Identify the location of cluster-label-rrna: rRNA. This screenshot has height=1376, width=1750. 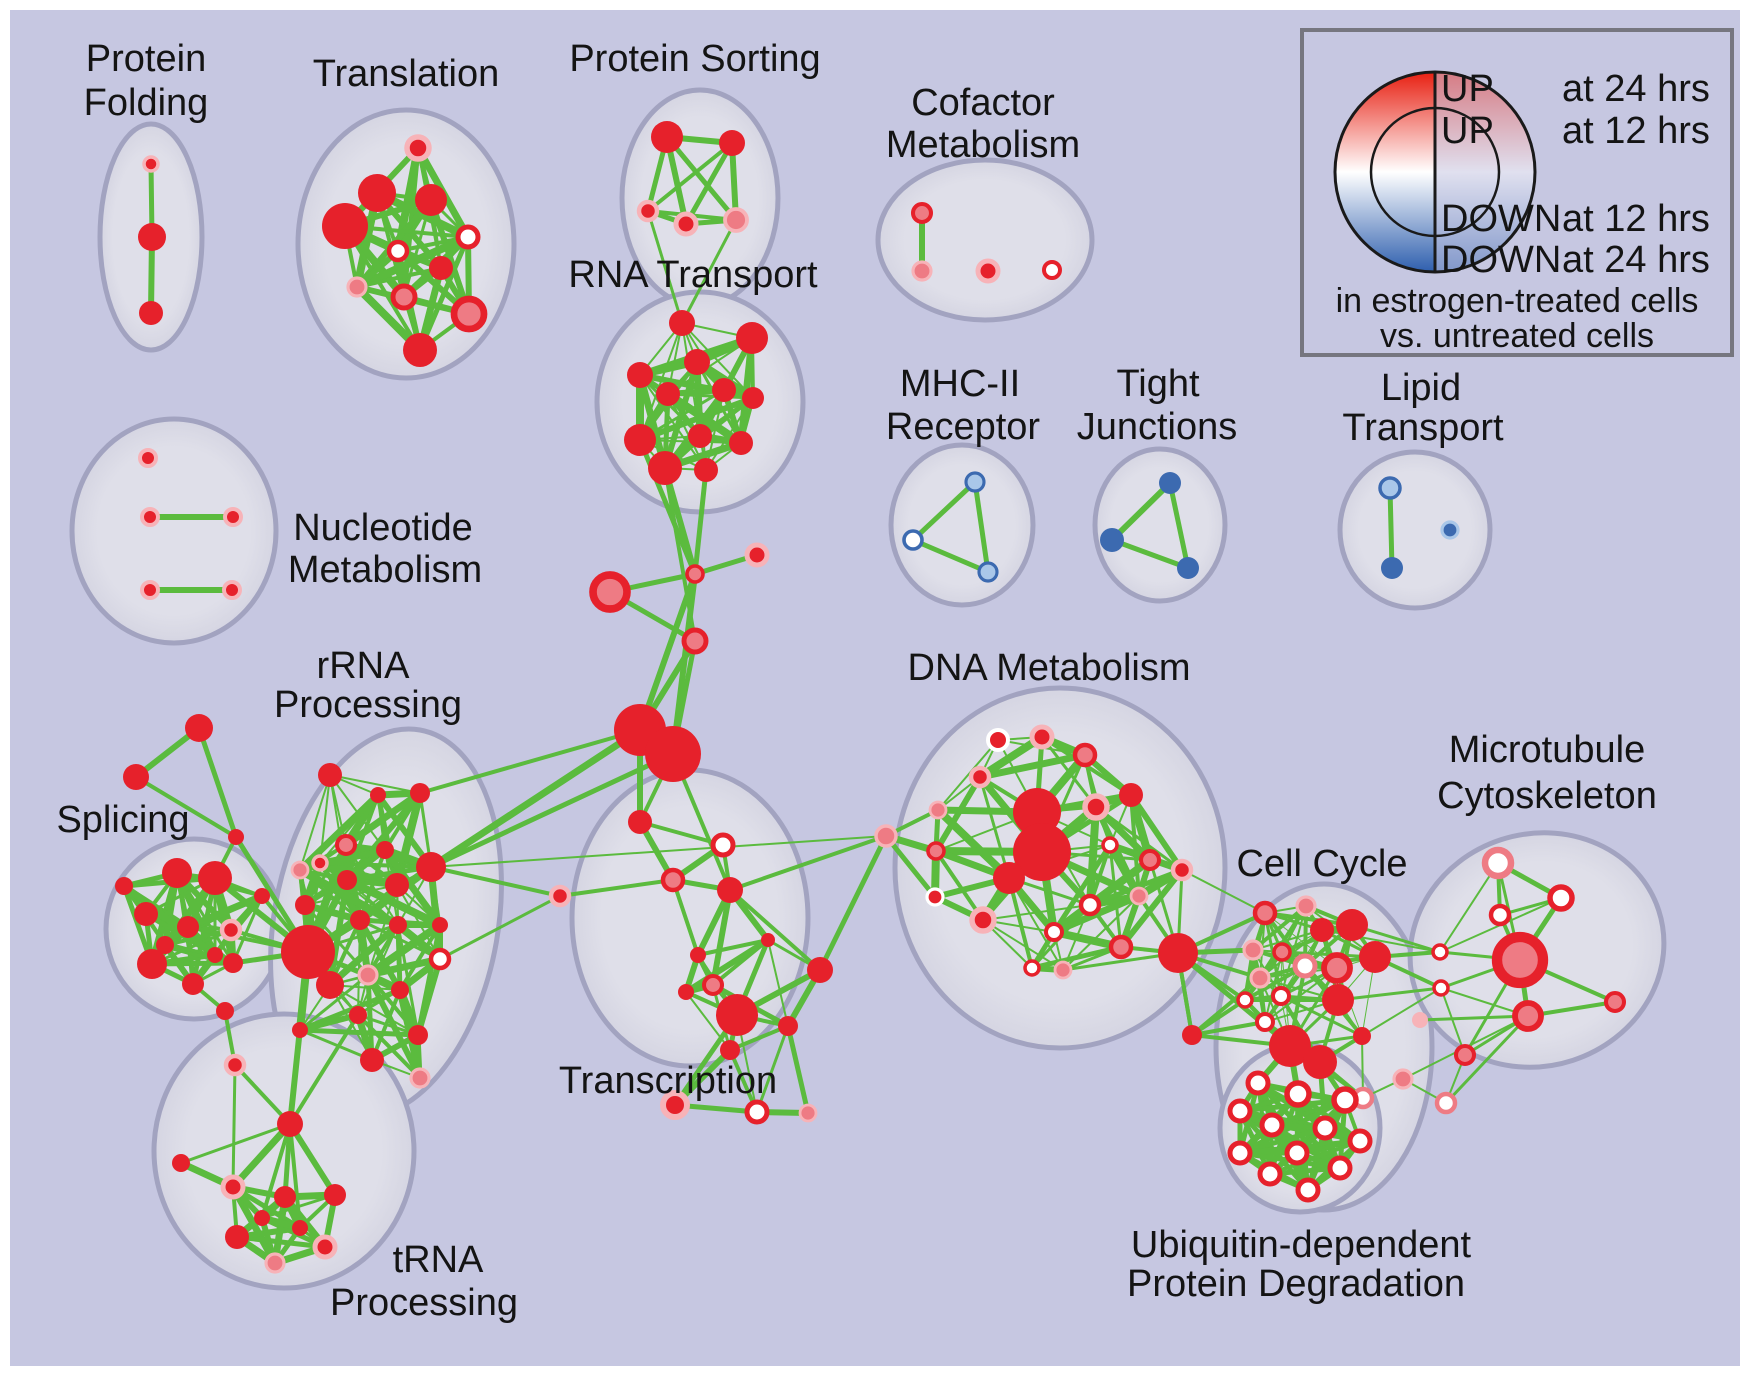
(364, 666).